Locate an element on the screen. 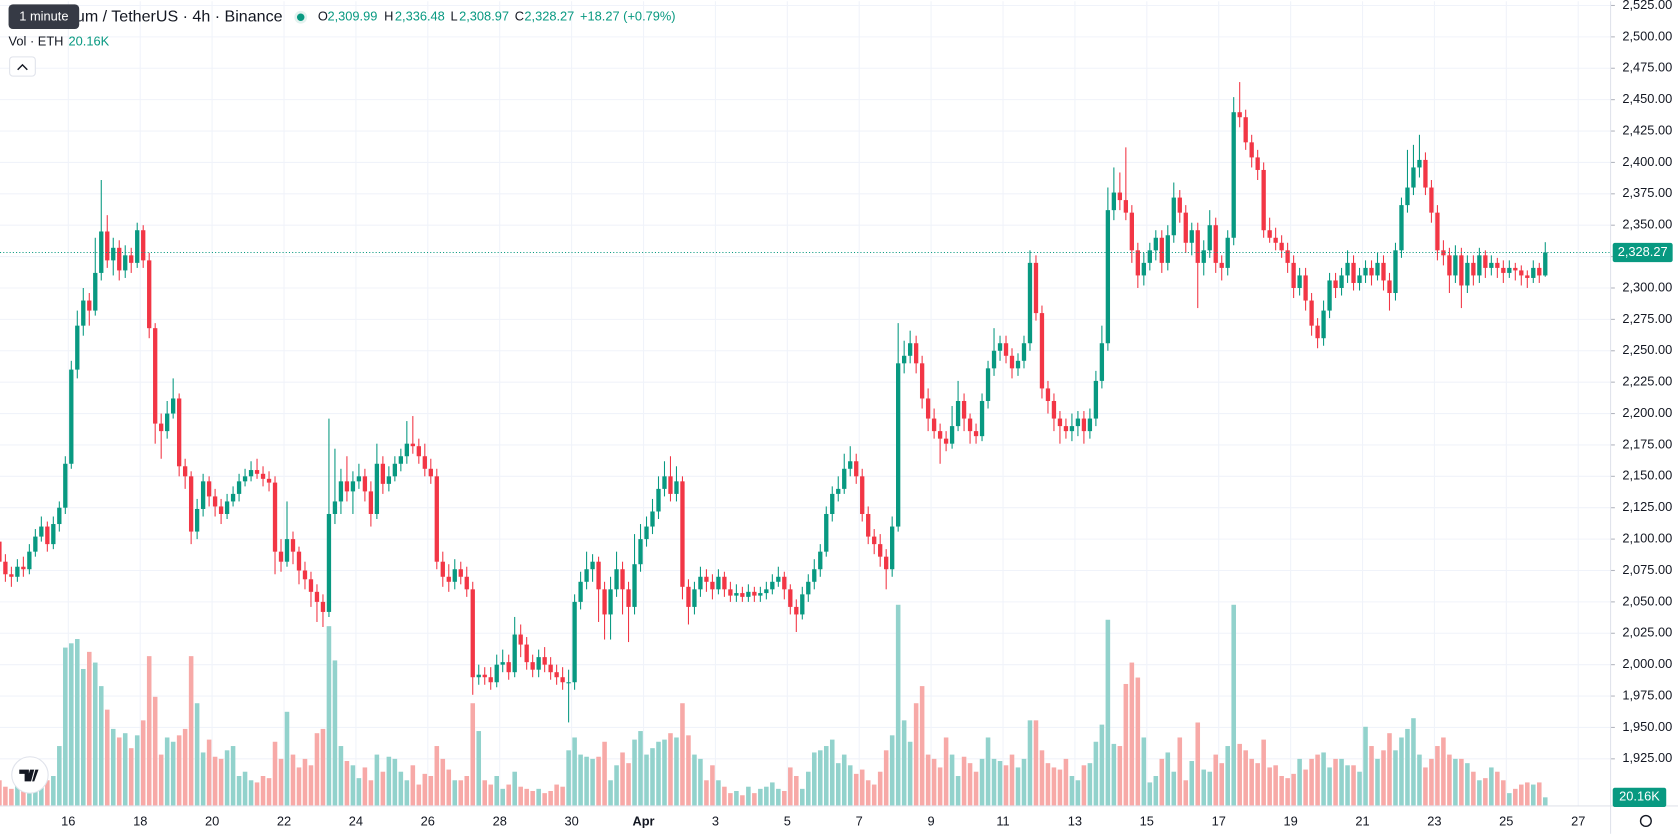  x-tick-label: 30 is located at coordinates (571, 820).